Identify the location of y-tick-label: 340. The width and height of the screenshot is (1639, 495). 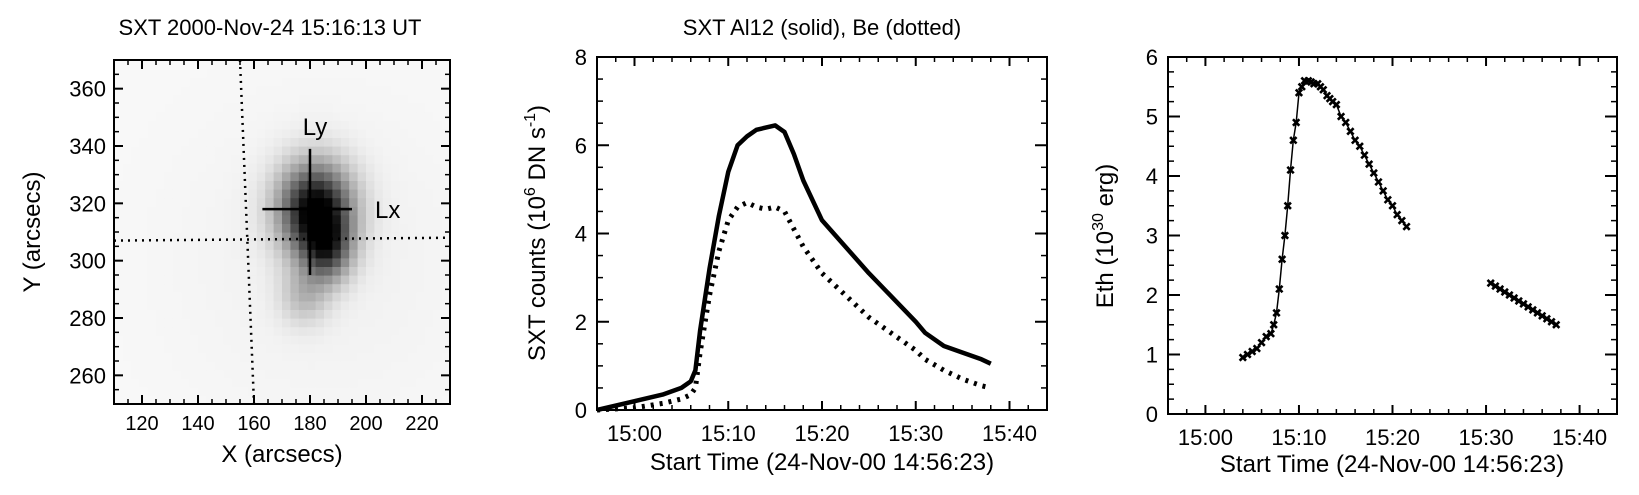
(87, 146).